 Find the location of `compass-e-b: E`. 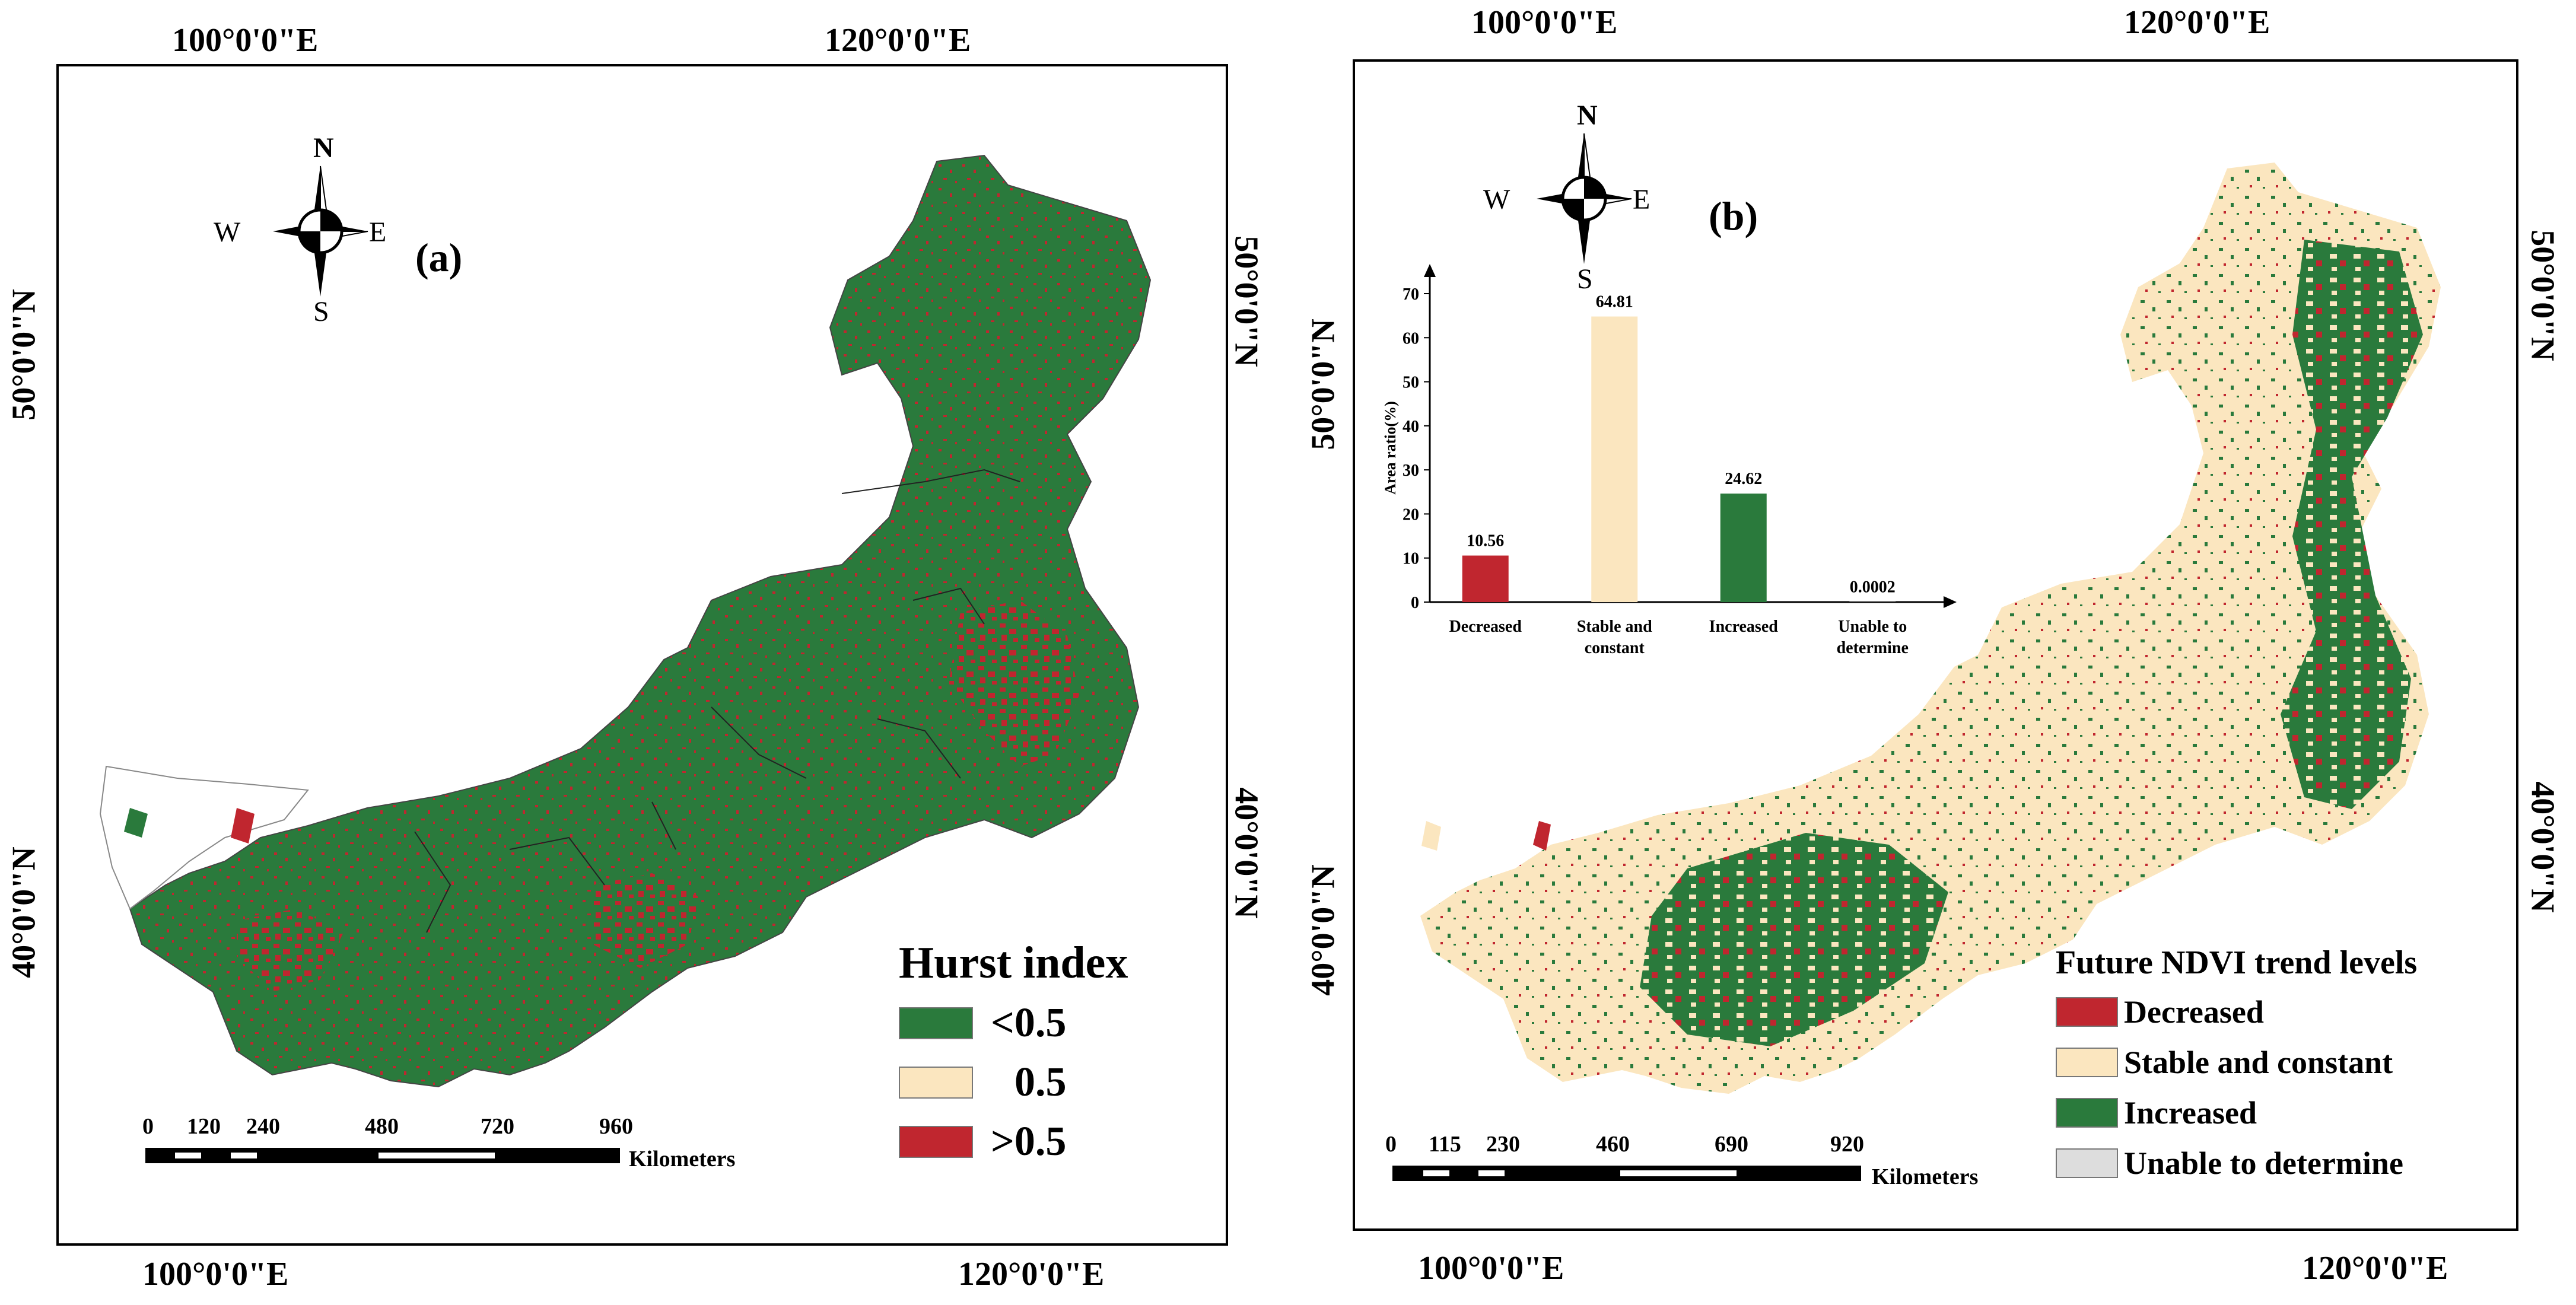

compass-e-b: E is located at coordinates (1641, 199).